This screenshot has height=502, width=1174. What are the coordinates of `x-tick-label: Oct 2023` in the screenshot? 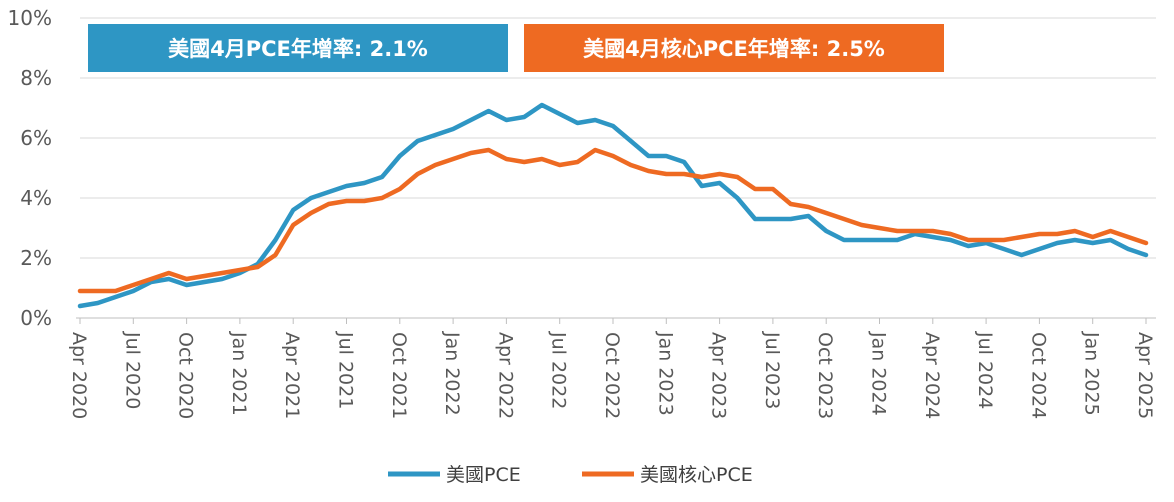 It's located at (825, 375).